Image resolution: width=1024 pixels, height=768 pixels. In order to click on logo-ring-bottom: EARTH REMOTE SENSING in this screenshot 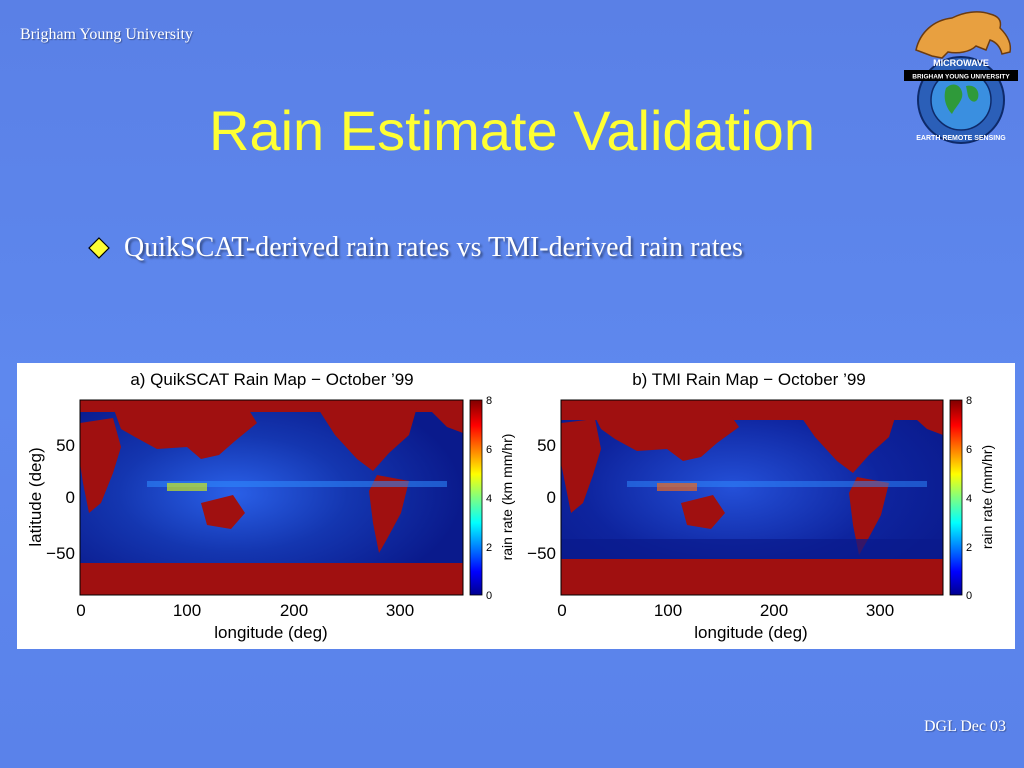, I will do `click(961, 138)`.